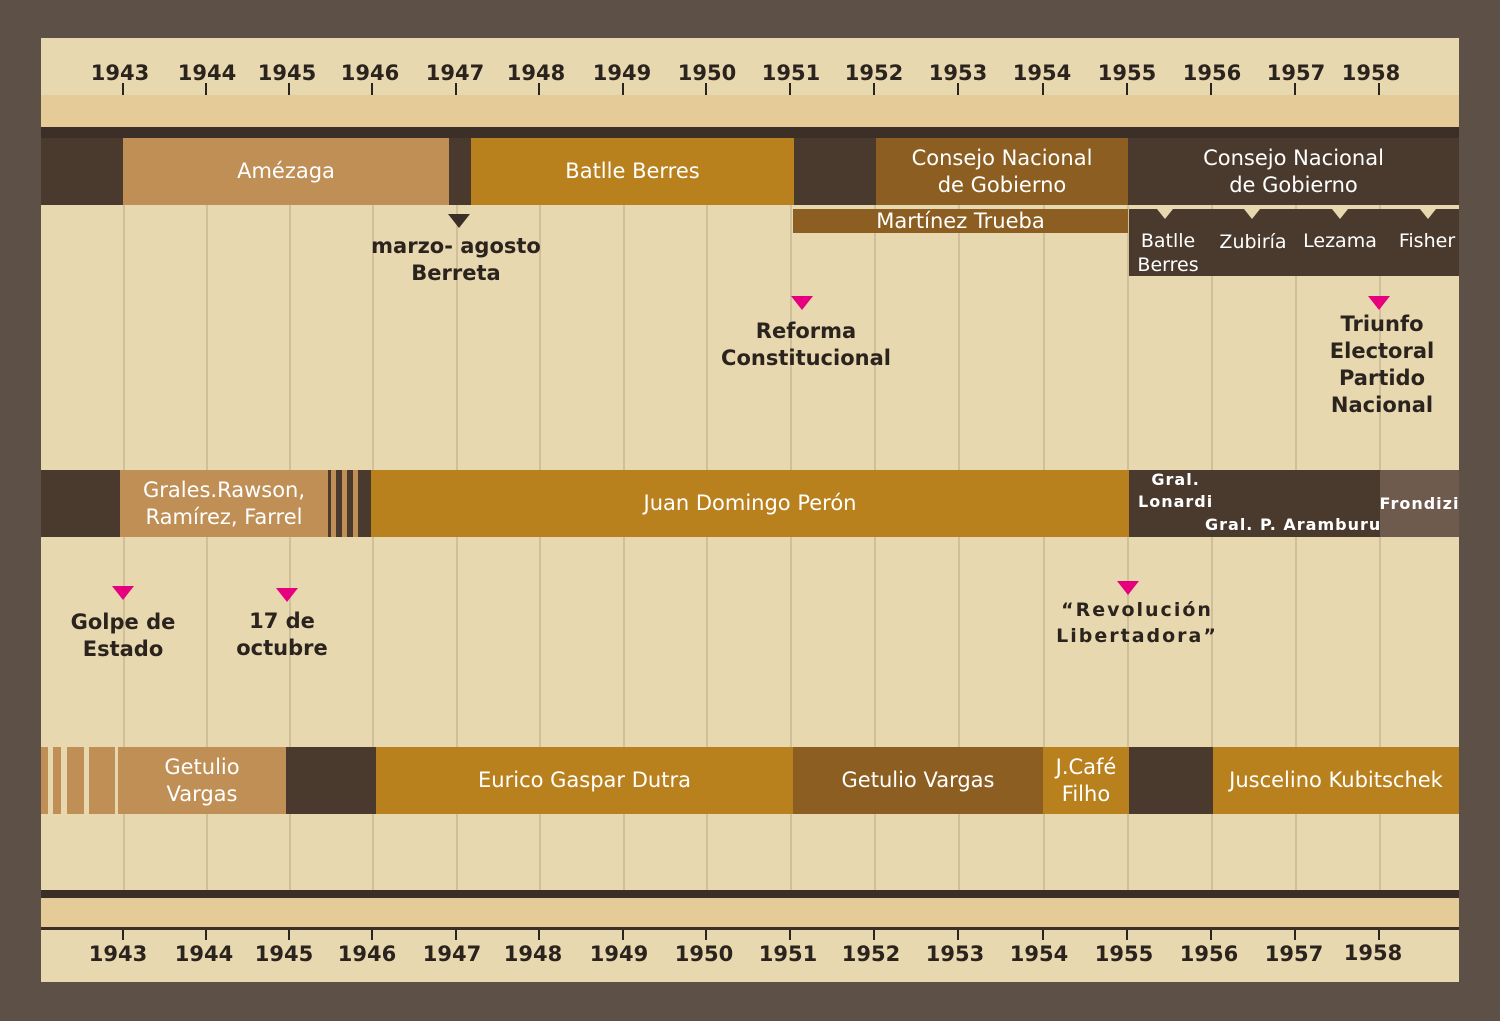 The image size is (1500, 1021). Describe the element at coordinates (1168, 253) in the screenshot. I see `president-batlle-berres: Batlle Berres` at that location.